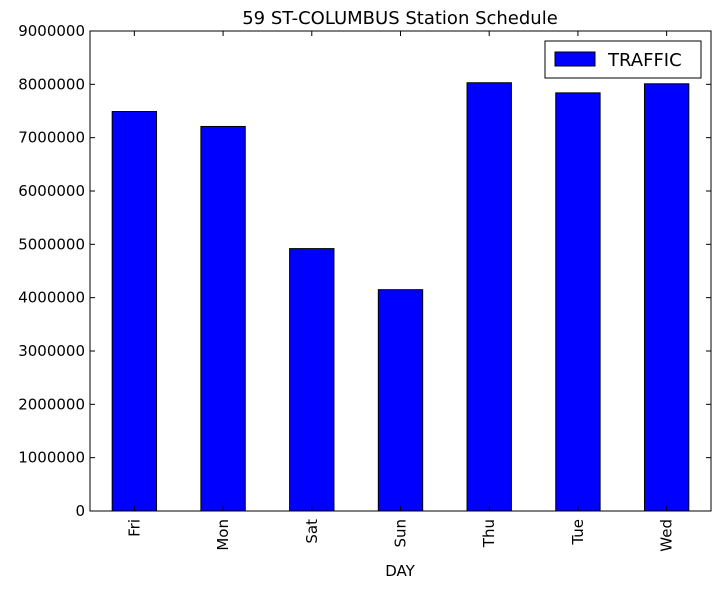  Describe the element at coordinates (51, 298) in the screenshot. I see `y-tick-label: 4000000` at that location.